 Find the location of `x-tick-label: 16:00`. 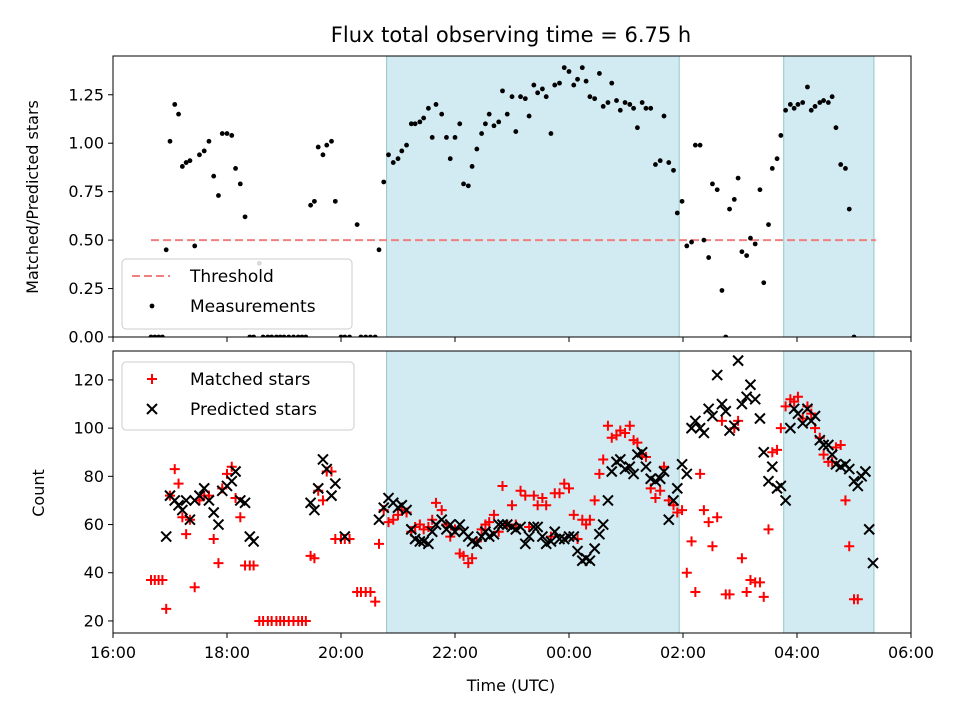

x-tick-label: 16:00 is located at coordinates (113, 652).